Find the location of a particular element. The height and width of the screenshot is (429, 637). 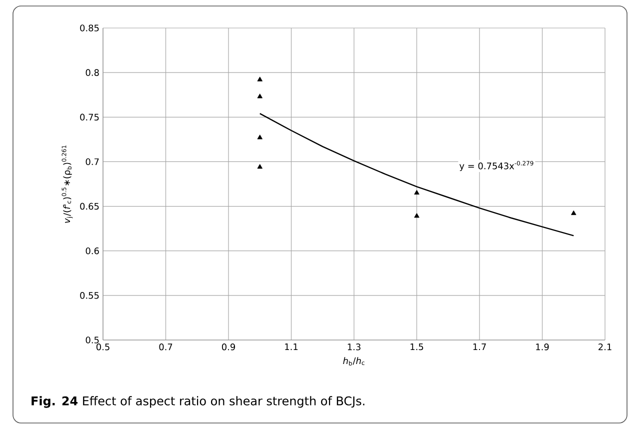

x-tick-label: 0.9 is located at coordinates (229, 347).